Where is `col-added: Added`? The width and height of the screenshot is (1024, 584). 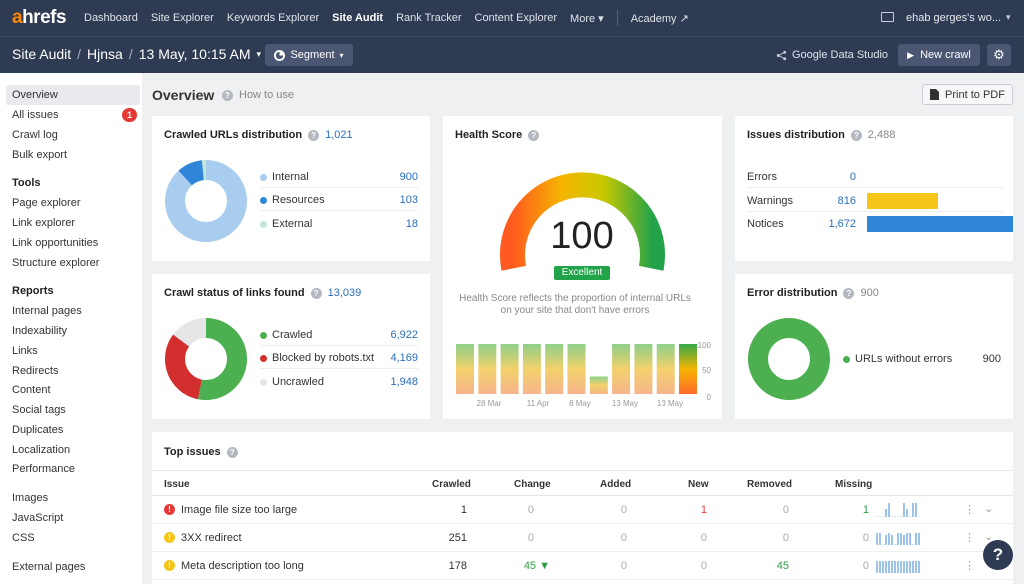
col-added: Added is located at coordinates (616, 484).